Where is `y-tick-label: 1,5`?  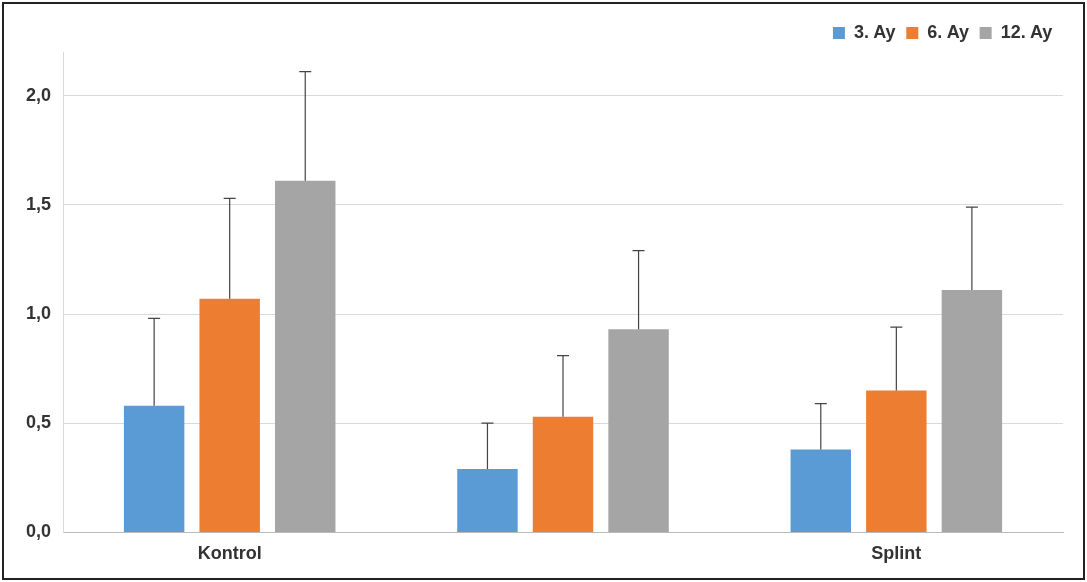
y-tick-label: 1,5 is located at coordinates (38, 203).